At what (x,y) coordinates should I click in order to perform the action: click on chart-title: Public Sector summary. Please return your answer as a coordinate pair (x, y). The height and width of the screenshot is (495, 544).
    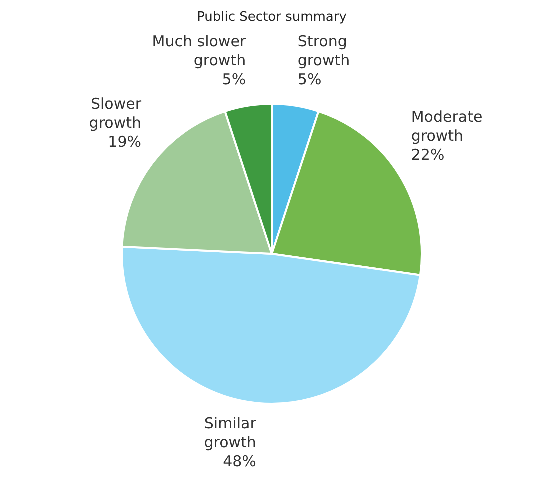
    Looking at the image, I should click on (272, 18).